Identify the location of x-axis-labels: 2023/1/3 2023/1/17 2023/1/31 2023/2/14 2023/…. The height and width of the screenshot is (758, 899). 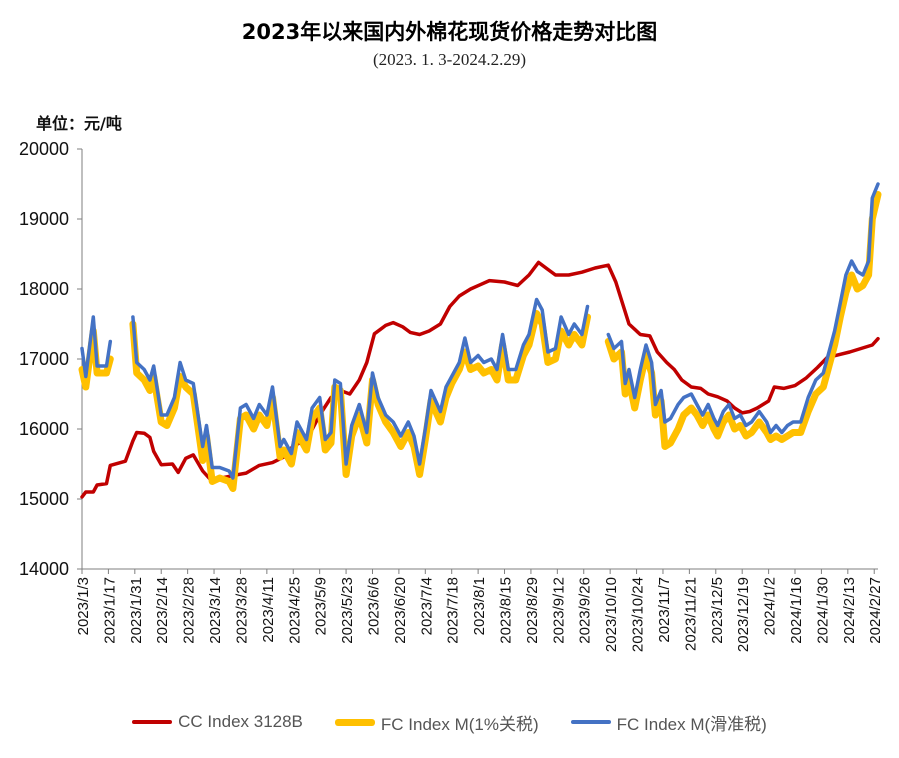
(479, 610).